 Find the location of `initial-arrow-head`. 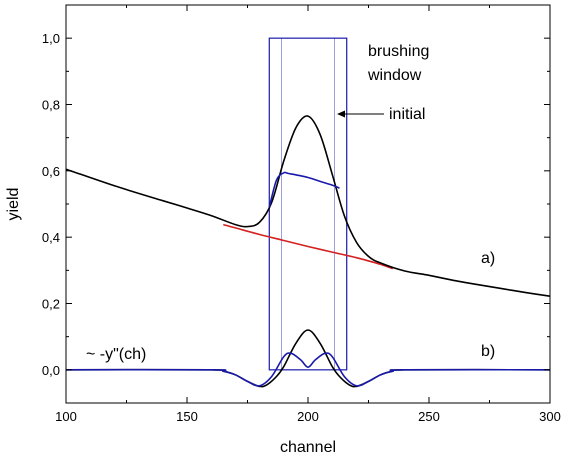

initial-arrow-head is located at coordinates (341, 114).